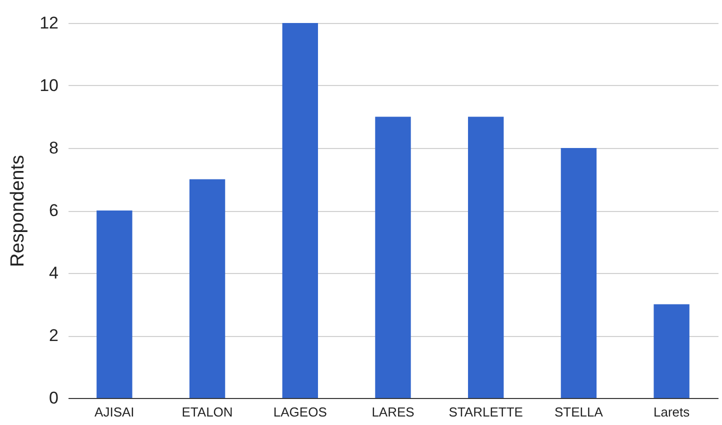 The height and width of the screenshot is (425, 722). Describe the element at coordinates (53, 210) in the screenshot. I see `y-tick-label: 6` at that location.